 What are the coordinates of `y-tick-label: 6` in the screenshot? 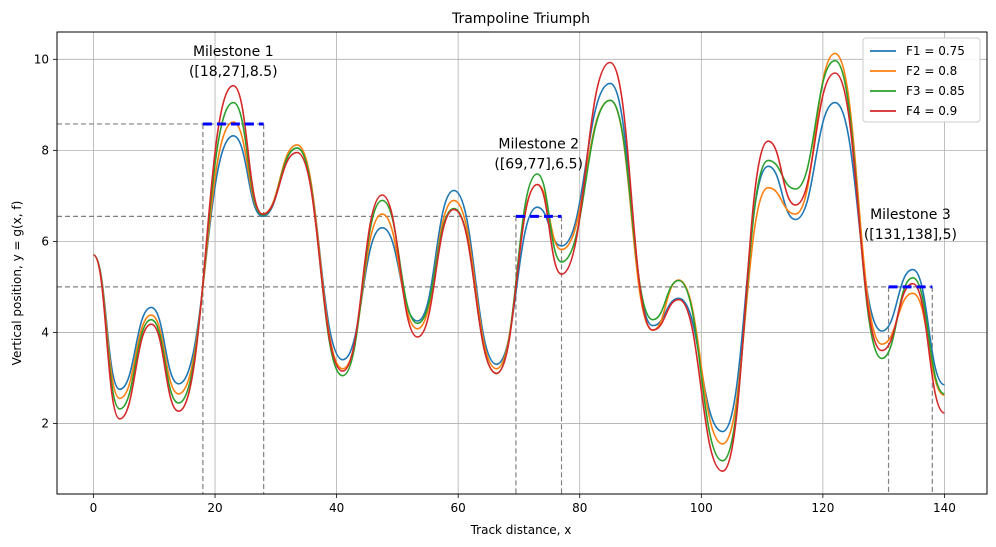 It's located at (45, 241).